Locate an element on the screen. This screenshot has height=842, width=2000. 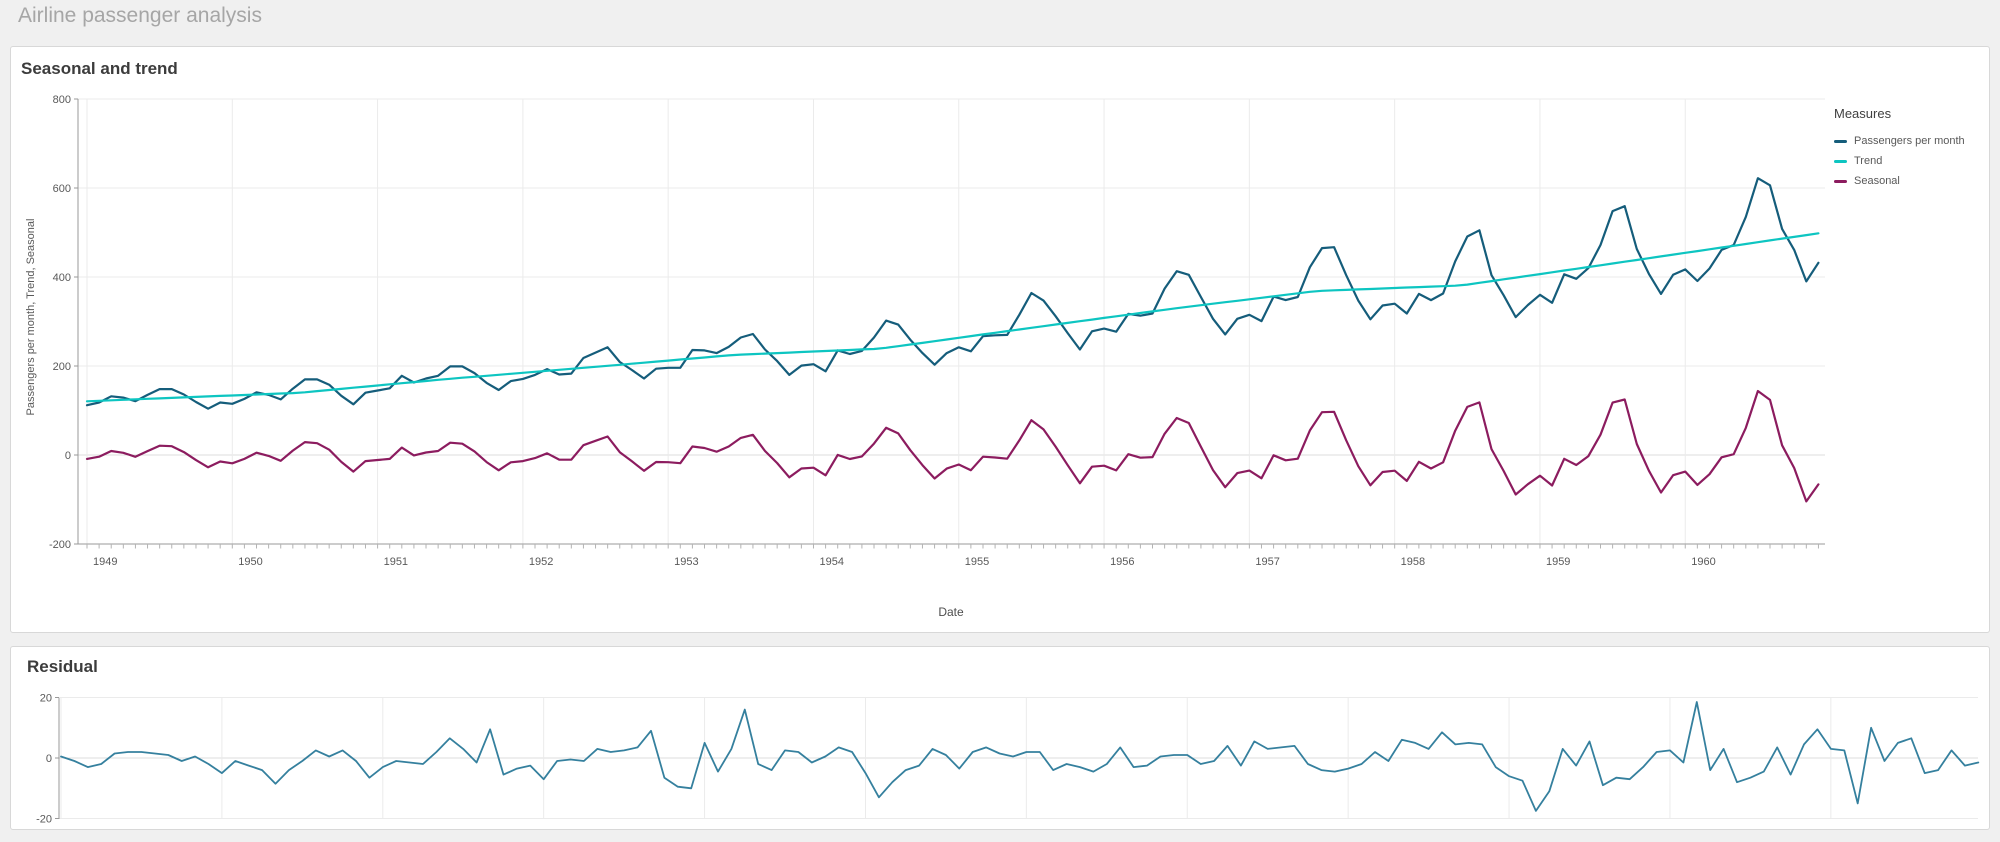
x-tick-label: 1956 is located at coordinates (1122, 562).